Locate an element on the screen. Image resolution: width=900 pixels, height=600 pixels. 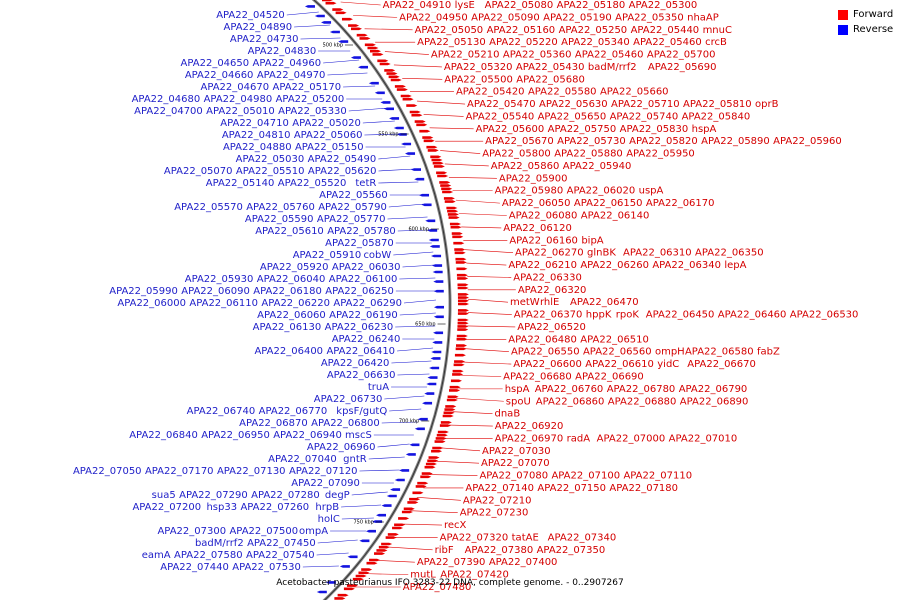
reverse-gene-label: APA22_04710 is located at coordinates (254, 123).